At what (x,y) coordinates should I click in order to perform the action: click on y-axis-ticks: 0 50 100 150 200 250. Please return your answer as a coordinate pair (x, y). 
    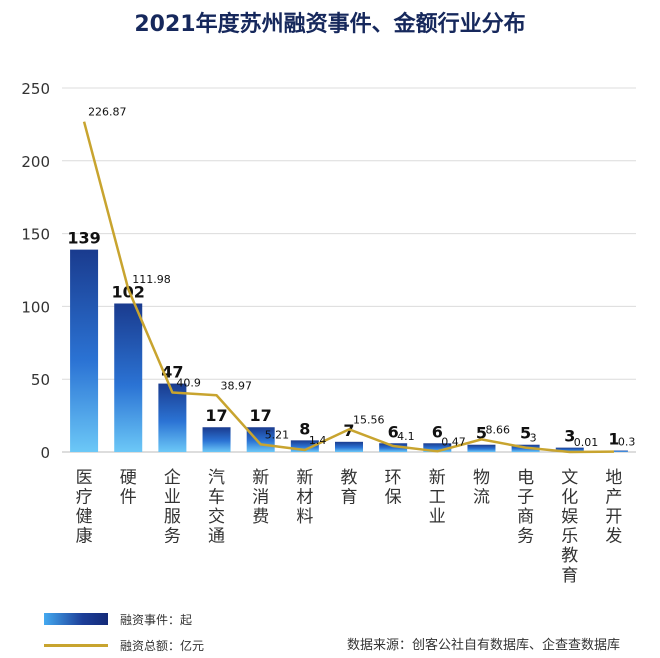
    Looking at the image, I should click on (35, 271).